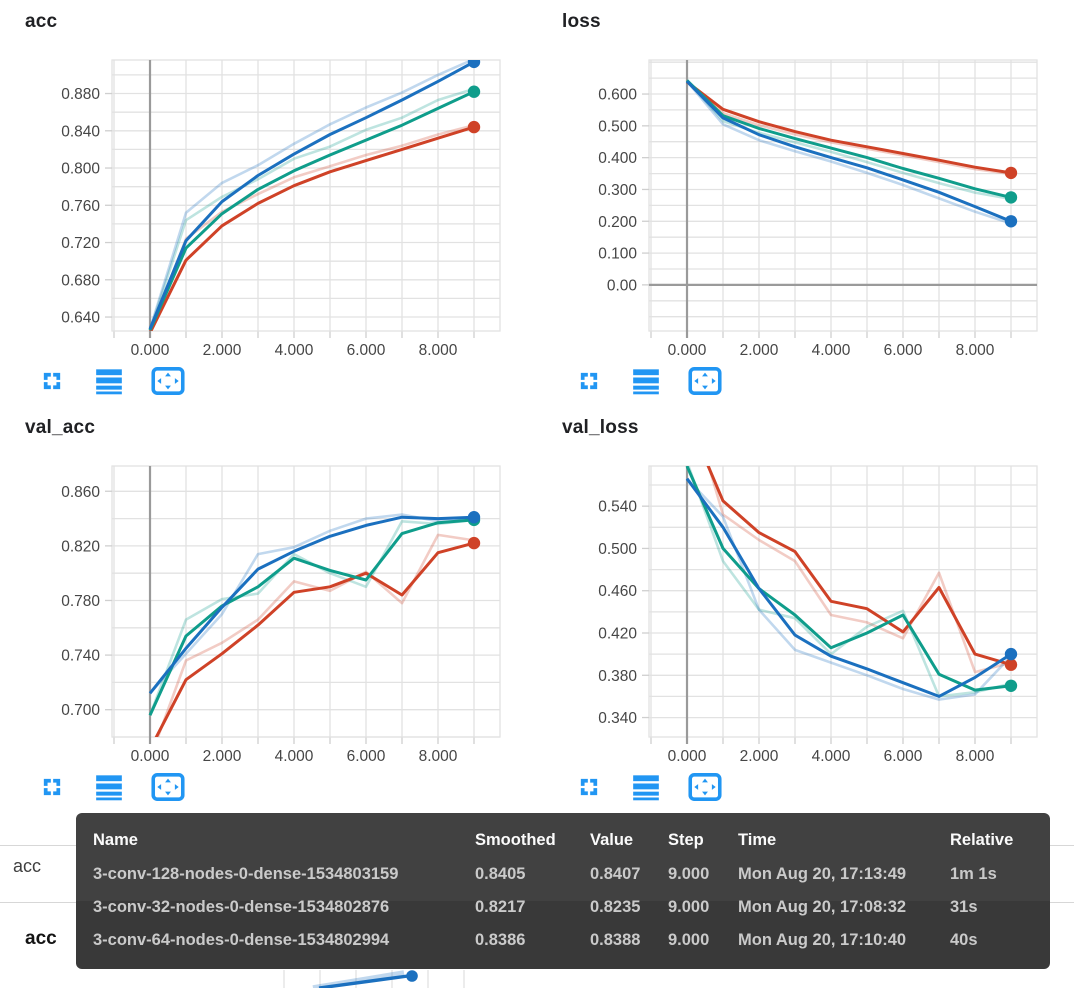 Image resolution: width=1074 pixels, height=993 pixels. What do you see at coordinates (41, 938) in the screenshot?
I see `chart-title-fragment: acc` at bounding box center [41, 938].